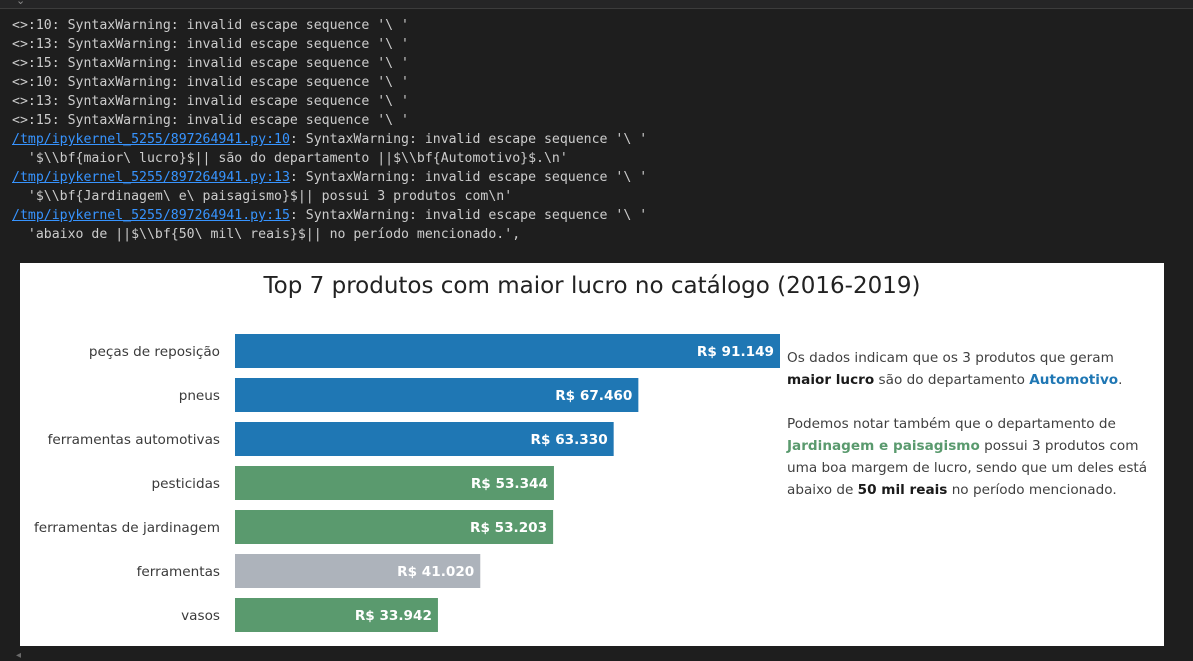 This screenshot has width=1193, height=661. Describe the element at coordinates (127, 528) in the screenshot. I see `category-tick-label: ferramentas de jardinagem` at that location.